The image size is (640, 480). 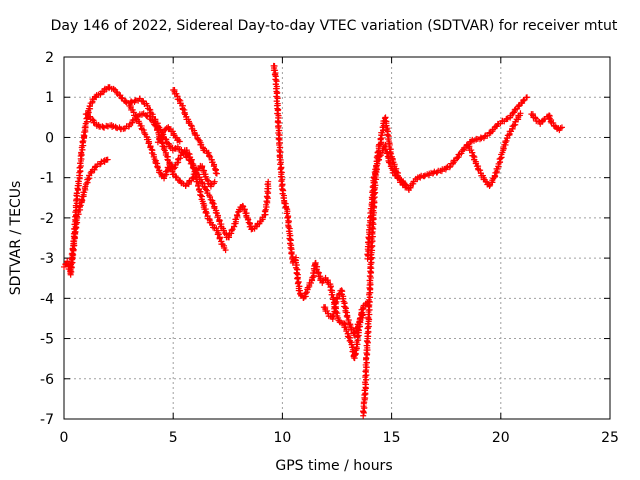 I want to click on y-tick-label: -3, so click(x=47, y=259).